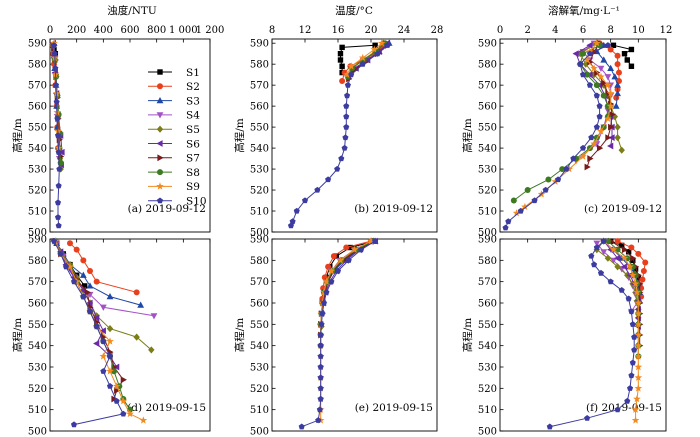  I want to click on series-s2, so click(103, 268).